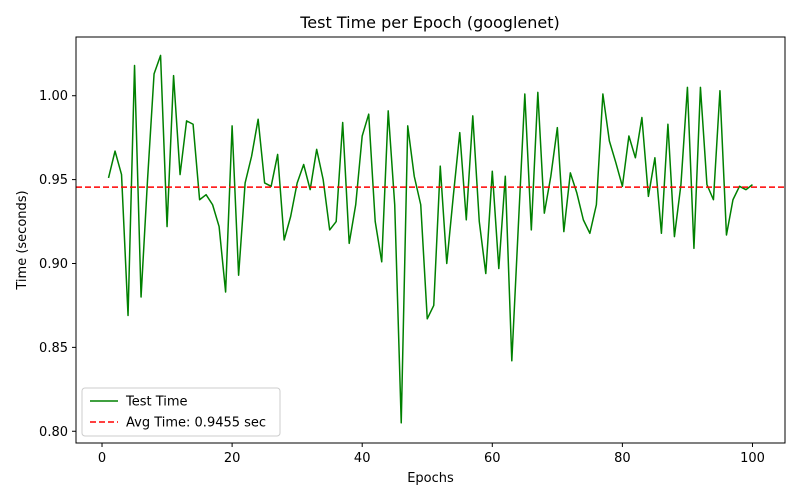 Image resolution: width=800 pixels, height=500 pixels. What do you see at coordinates (196, 423) in the screenshot?
I see `legend-label-avg-time: Avg Time: 0.9455 sec` at bounding box center [196, 423].